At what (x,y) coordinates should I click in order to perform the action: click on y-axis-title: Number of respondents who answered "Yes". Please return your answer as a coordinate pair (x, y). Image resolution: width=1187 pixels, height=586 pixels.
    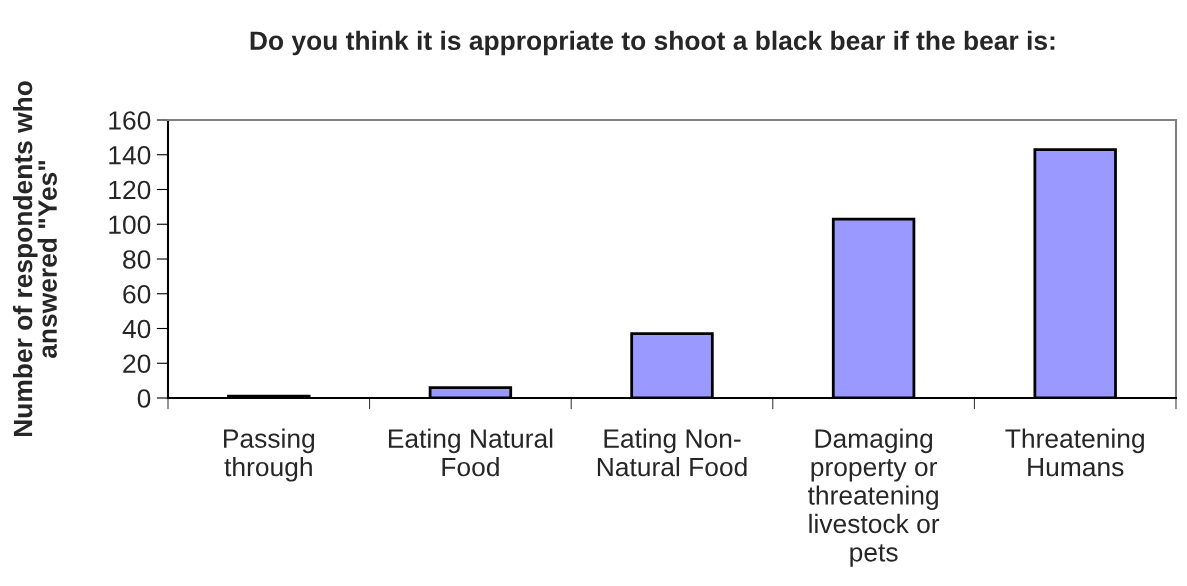
    Looking at the image, I should click on (34, 259).